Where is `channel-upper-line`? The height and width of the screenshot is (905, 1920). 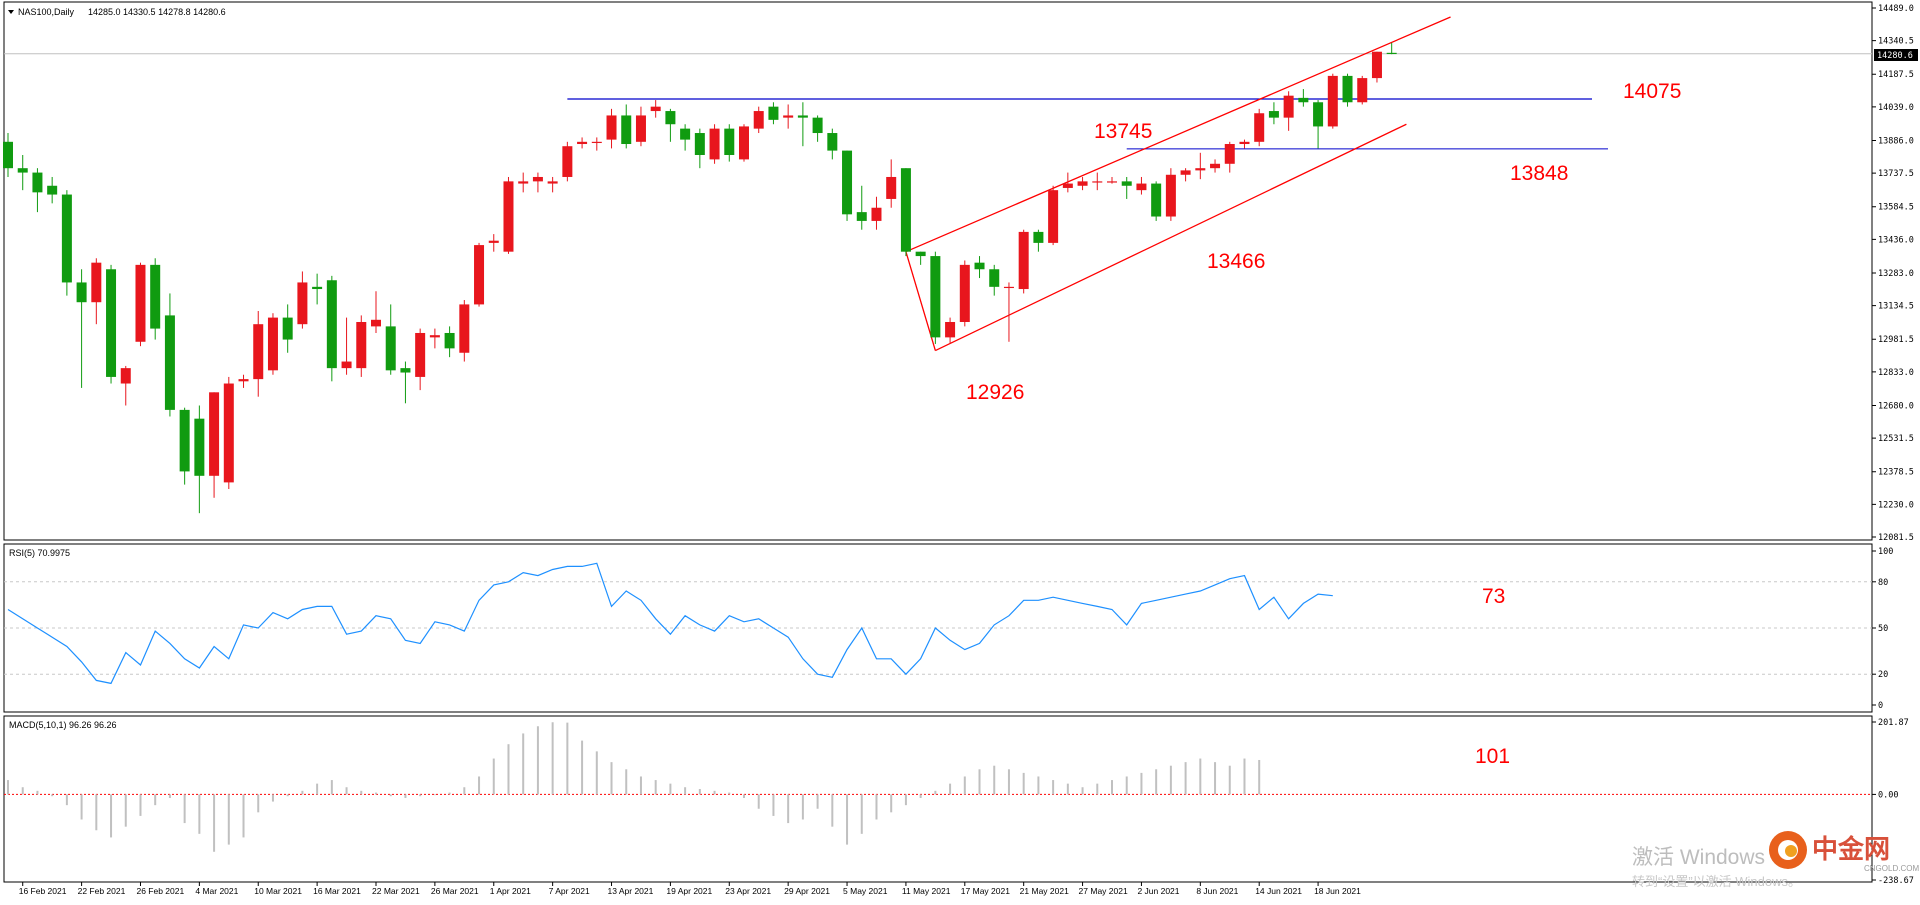 channel-upper-line is located at coordinates (1178, 134).